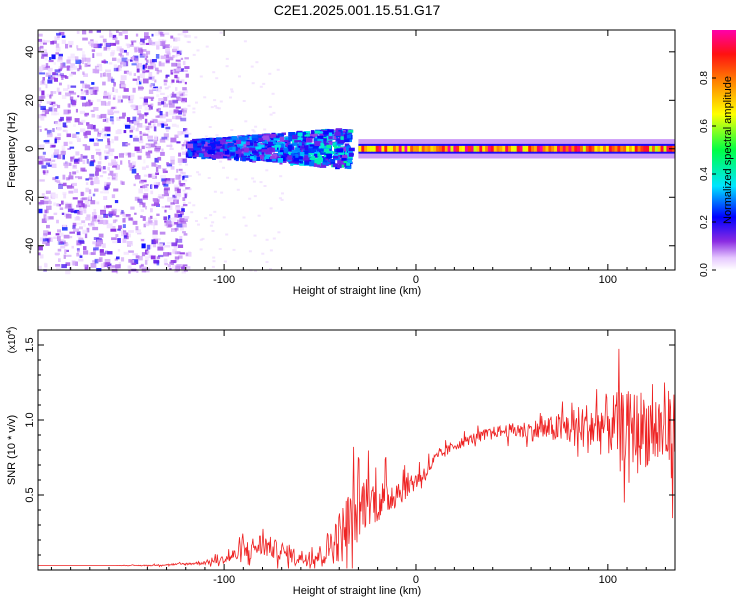 The width and height of the screenshot is (750, 600). Describe the element at coordinates (608, 280) in the screenshot. I see `heatmap-x-tick-label: 100` at that location.